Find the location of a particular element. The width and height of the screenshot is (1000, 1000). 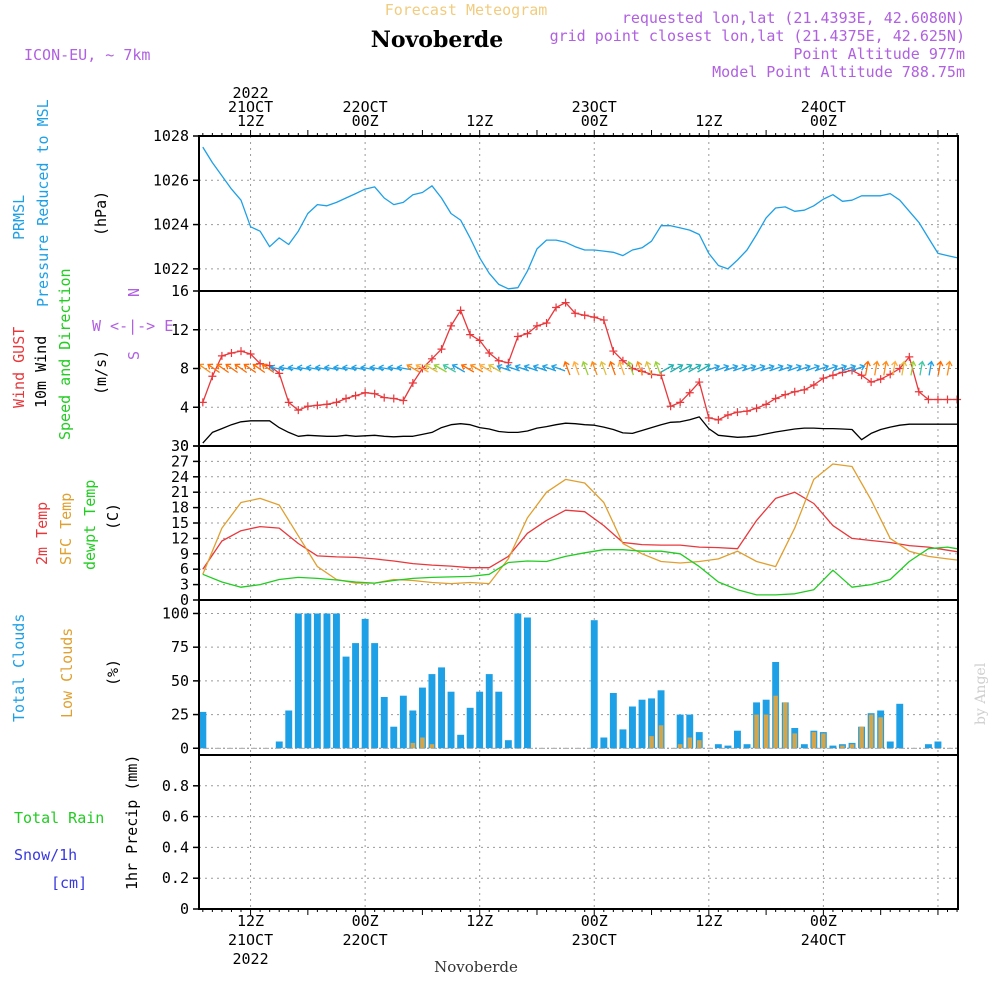

y-tick-label: 0.4 is located at coordinates (175, 847).